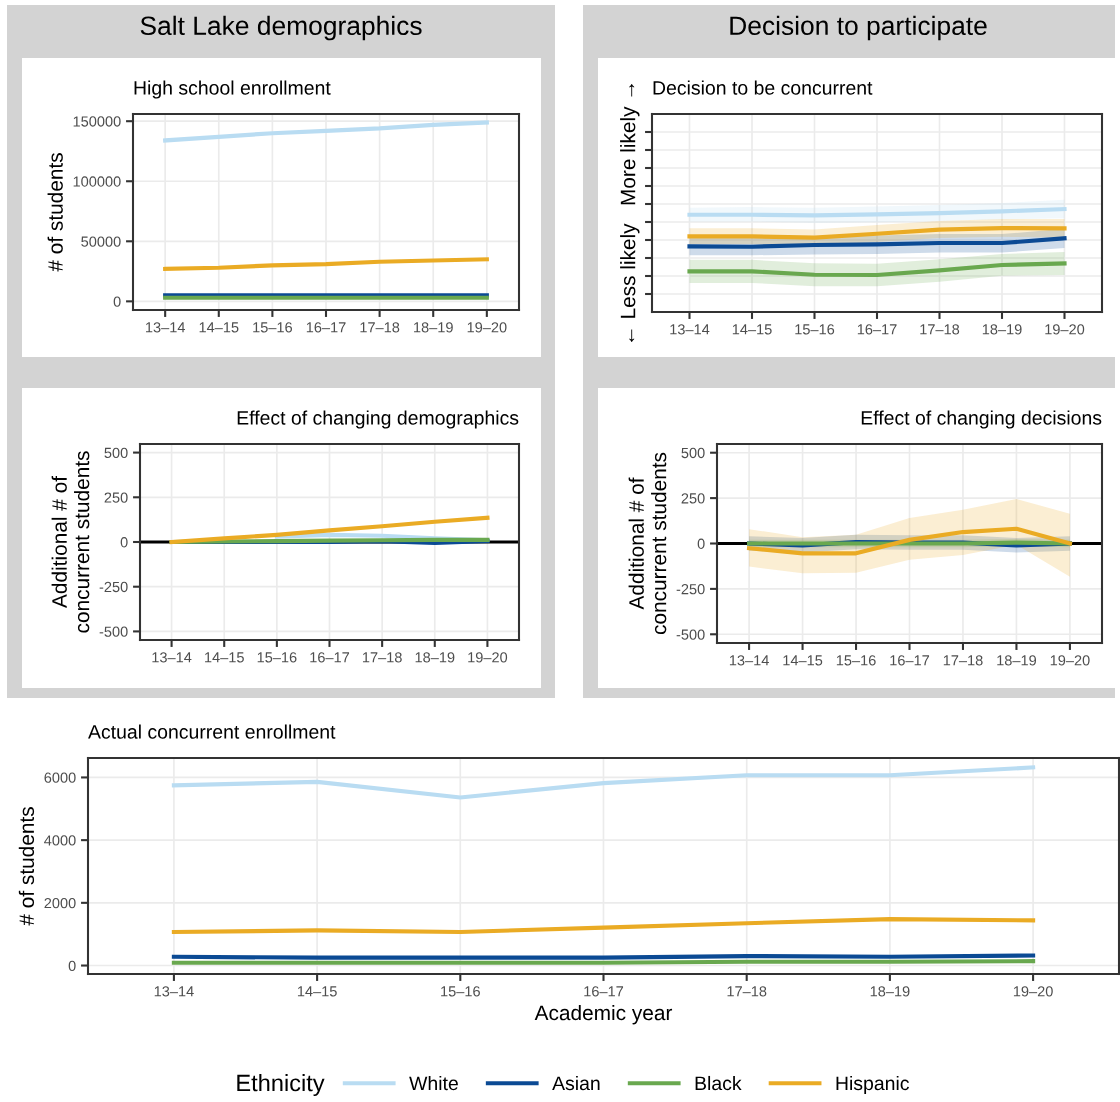 This screenshot has width=1120, height=1102. Describe the element at coordinates (97, 121) in the screenshot. I see `y-tick-label: 150000` at that location.